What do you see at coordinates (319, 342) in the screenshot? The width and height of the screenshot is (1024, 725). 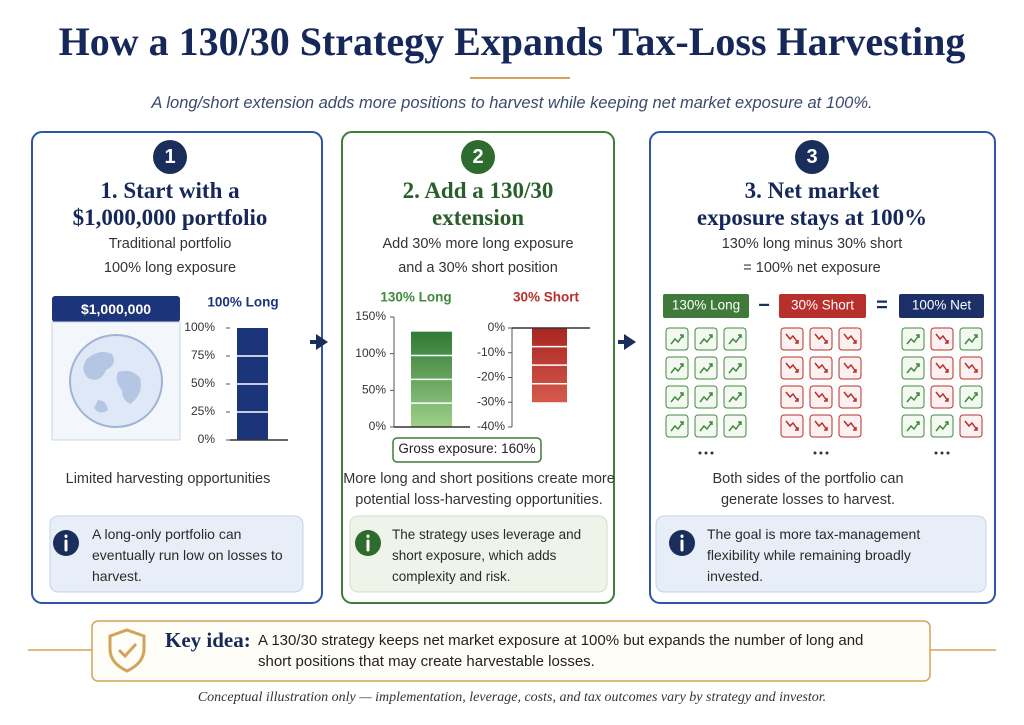 I see `arrow` at bounding box center [319, 342].